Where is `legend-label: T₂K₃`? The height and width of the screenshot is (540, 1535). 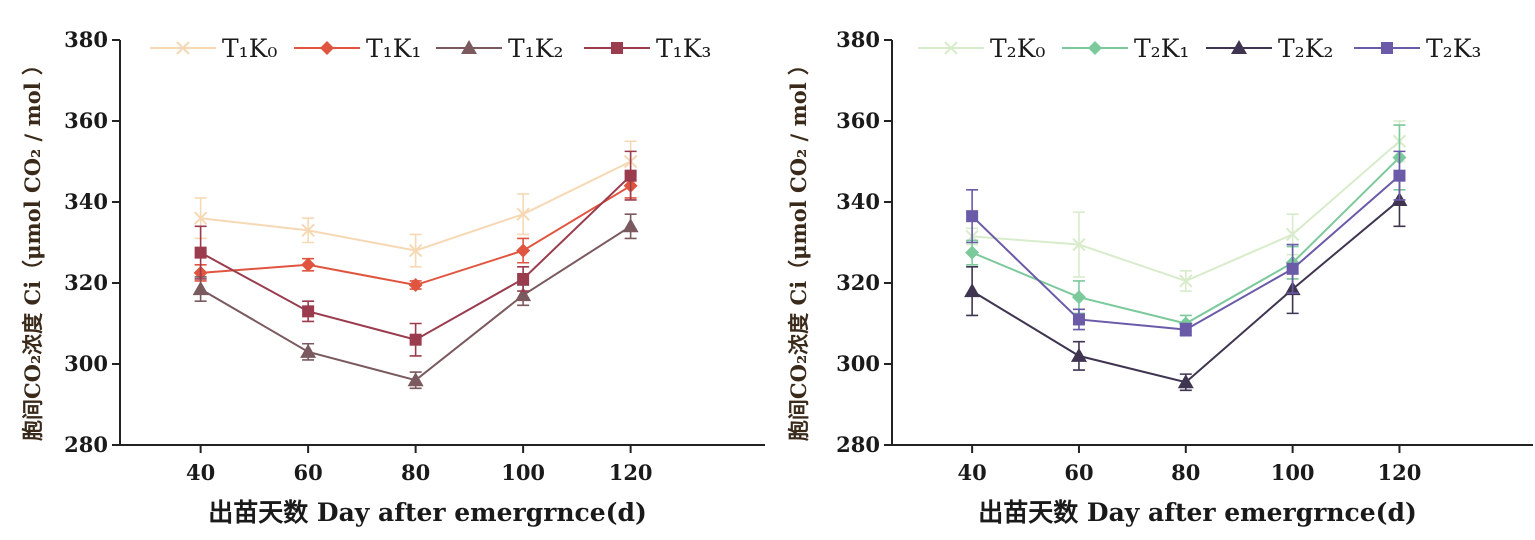
legend-label: T₂K₃ is located at coordinates (1453, 48).